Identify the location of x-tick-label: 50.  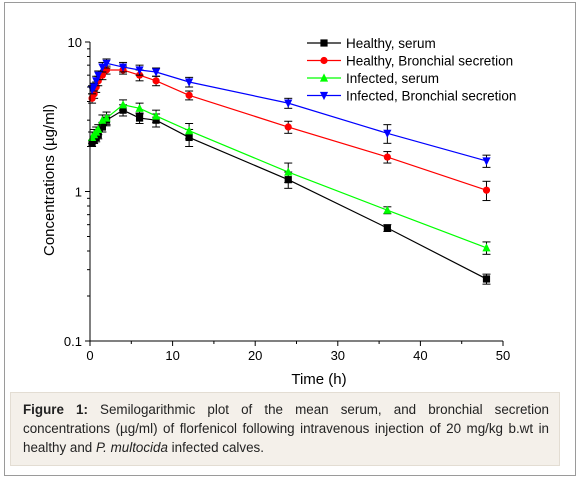
(503, 355).